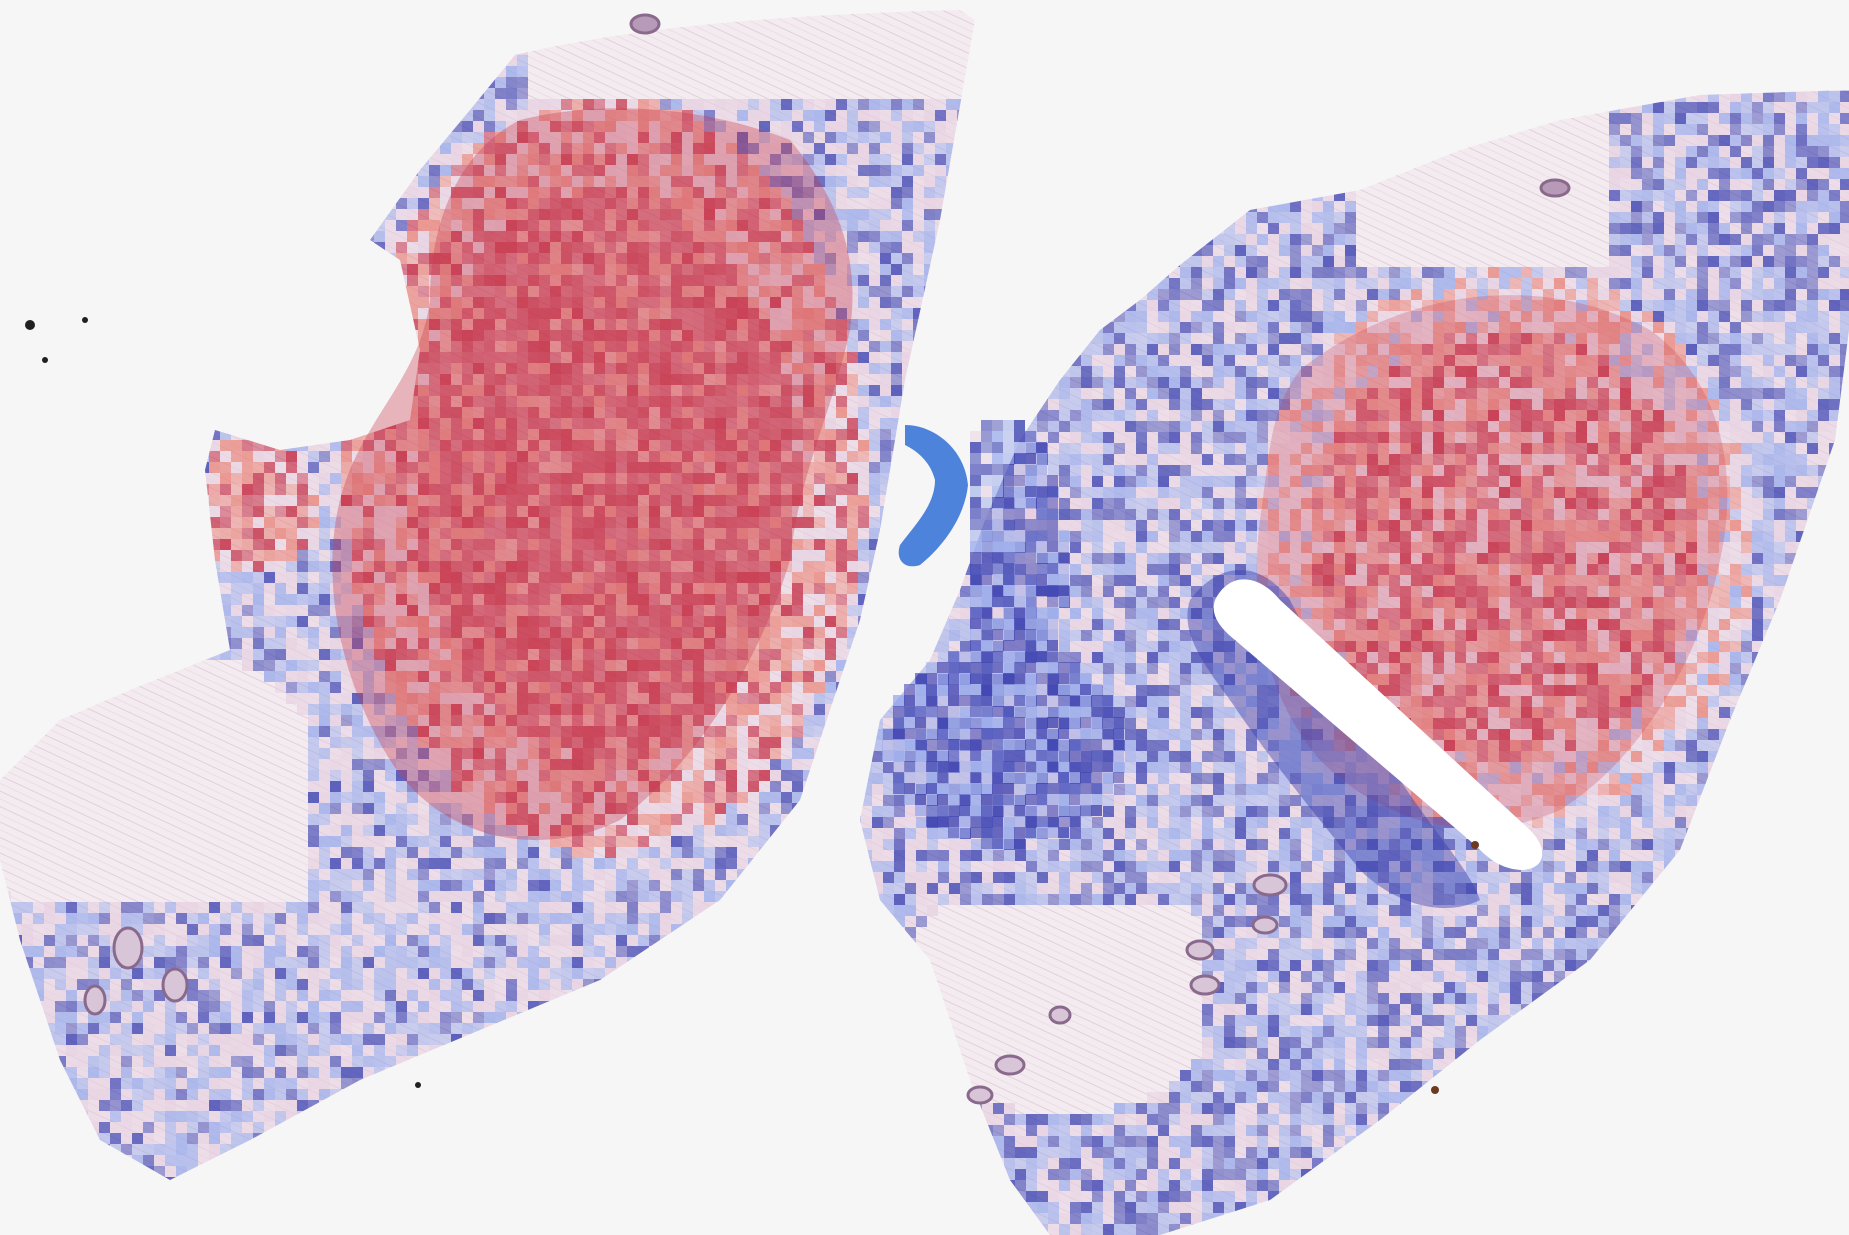 The height and width of the screenshot is (1235, 1849). I want to click on vessel-lumen, so click(1378, 724).